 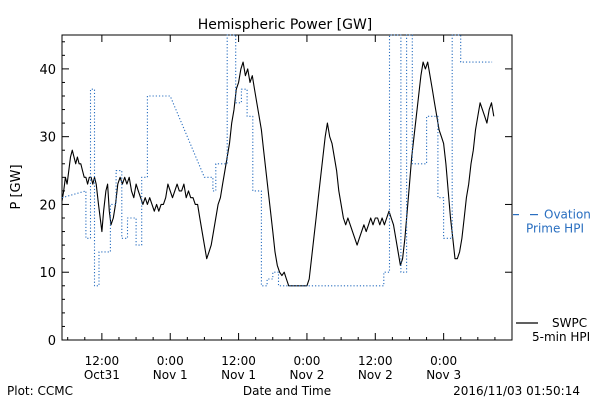 I want to click on plot-timestamp: 2016/11/03 01:50:14, so click(x=516, y=391).